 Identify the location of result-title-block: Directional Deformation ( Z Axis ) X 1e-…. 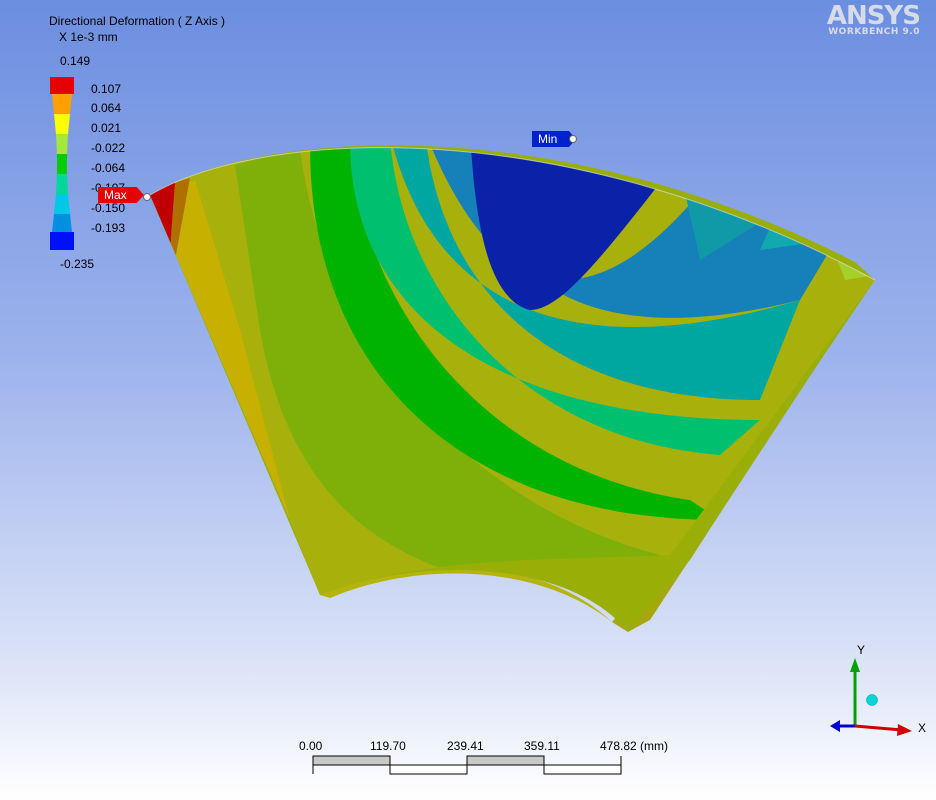
(137, 29).